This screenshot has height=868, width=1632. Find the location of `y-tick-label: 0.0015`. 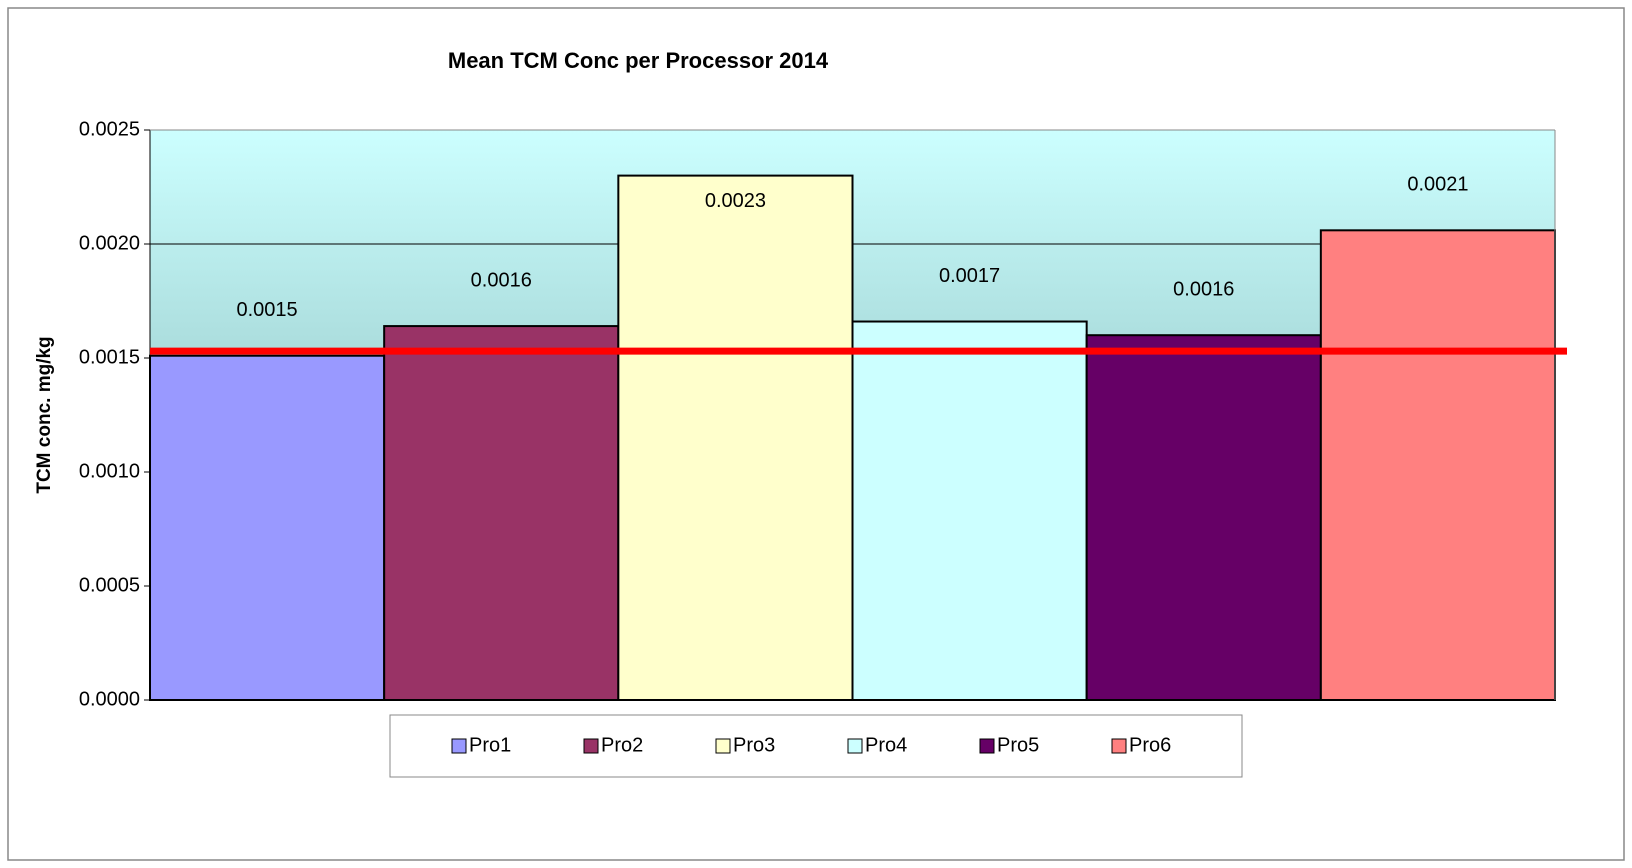

y-tick-label: 0.0015 is located at coordinates (109, 357).